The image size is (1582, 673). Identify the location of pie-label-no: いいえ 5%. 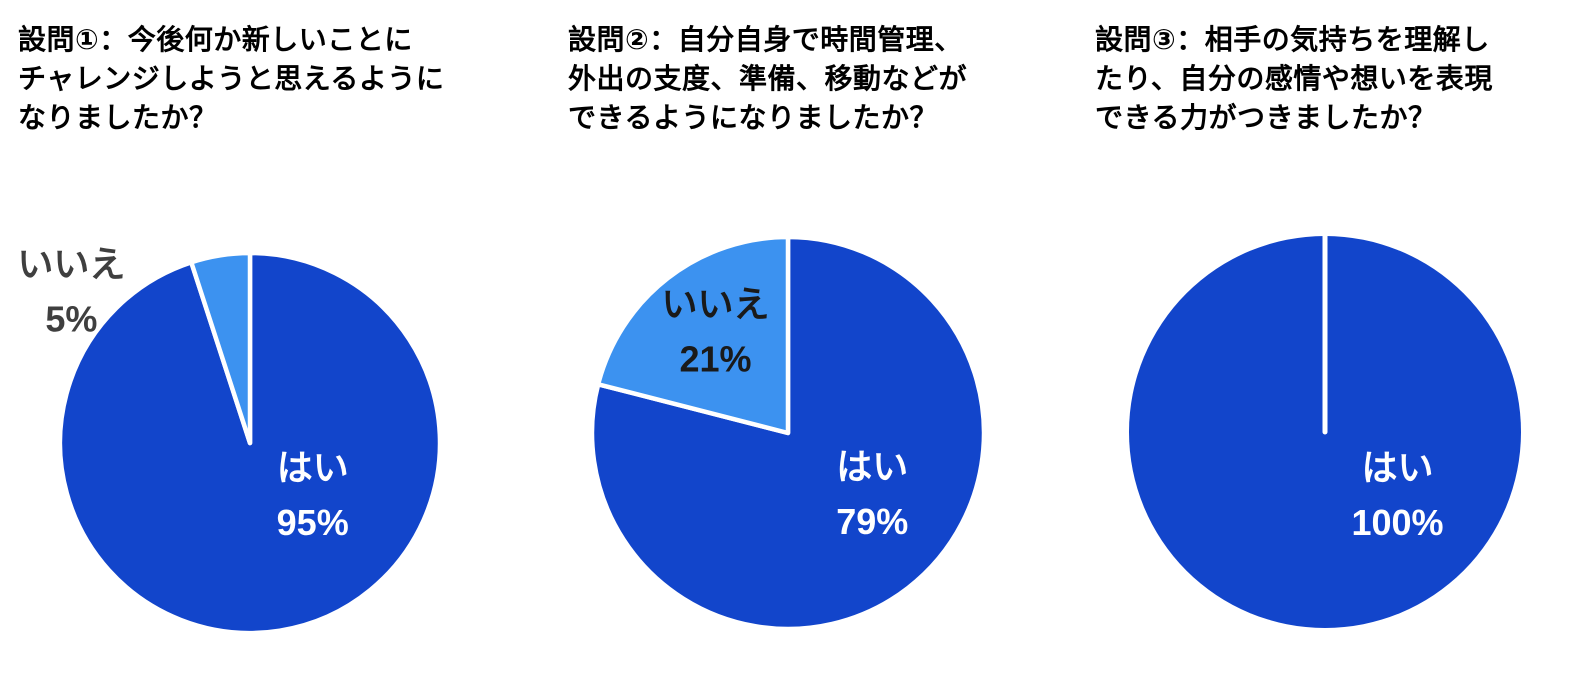
(71, 292).